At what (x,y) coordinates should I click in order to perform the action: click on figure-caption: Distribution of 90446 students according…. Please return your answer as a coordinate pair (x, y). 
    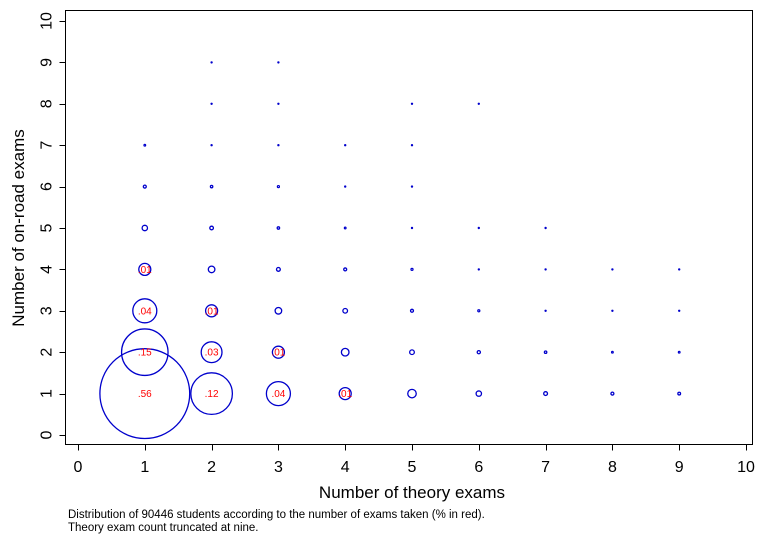
    Looking at the image, I should click on (276, 522).